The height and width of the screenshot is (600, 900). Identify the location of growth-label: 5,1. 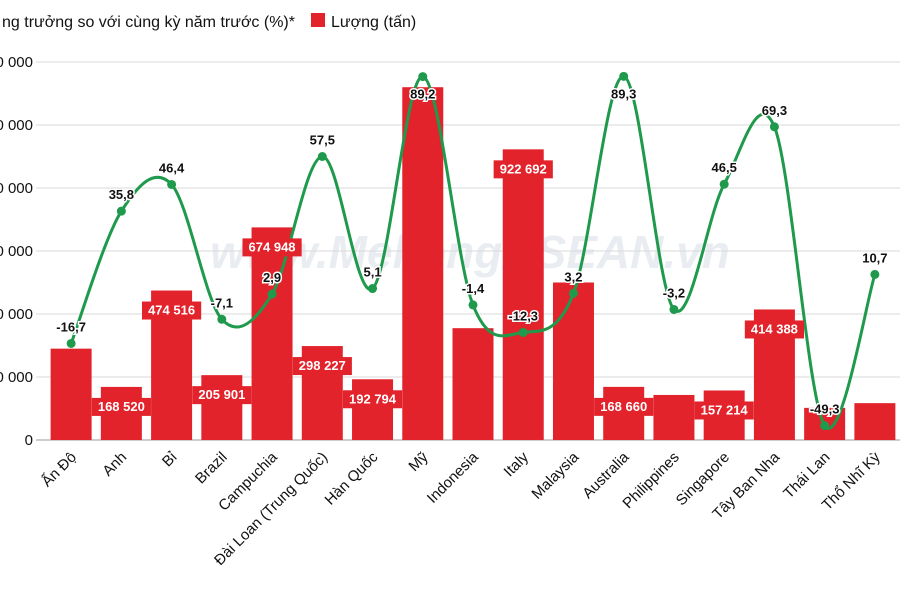
(372, 272).